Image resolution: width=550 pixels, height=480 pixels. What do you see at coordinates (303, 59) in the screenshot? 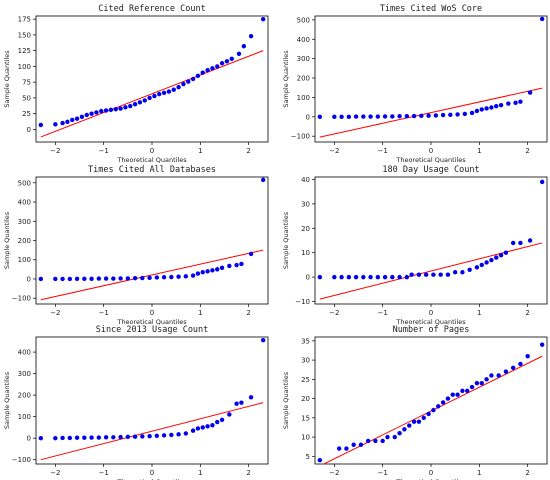
I see `y-tick-label: 300` at bounding box center [303, 59].